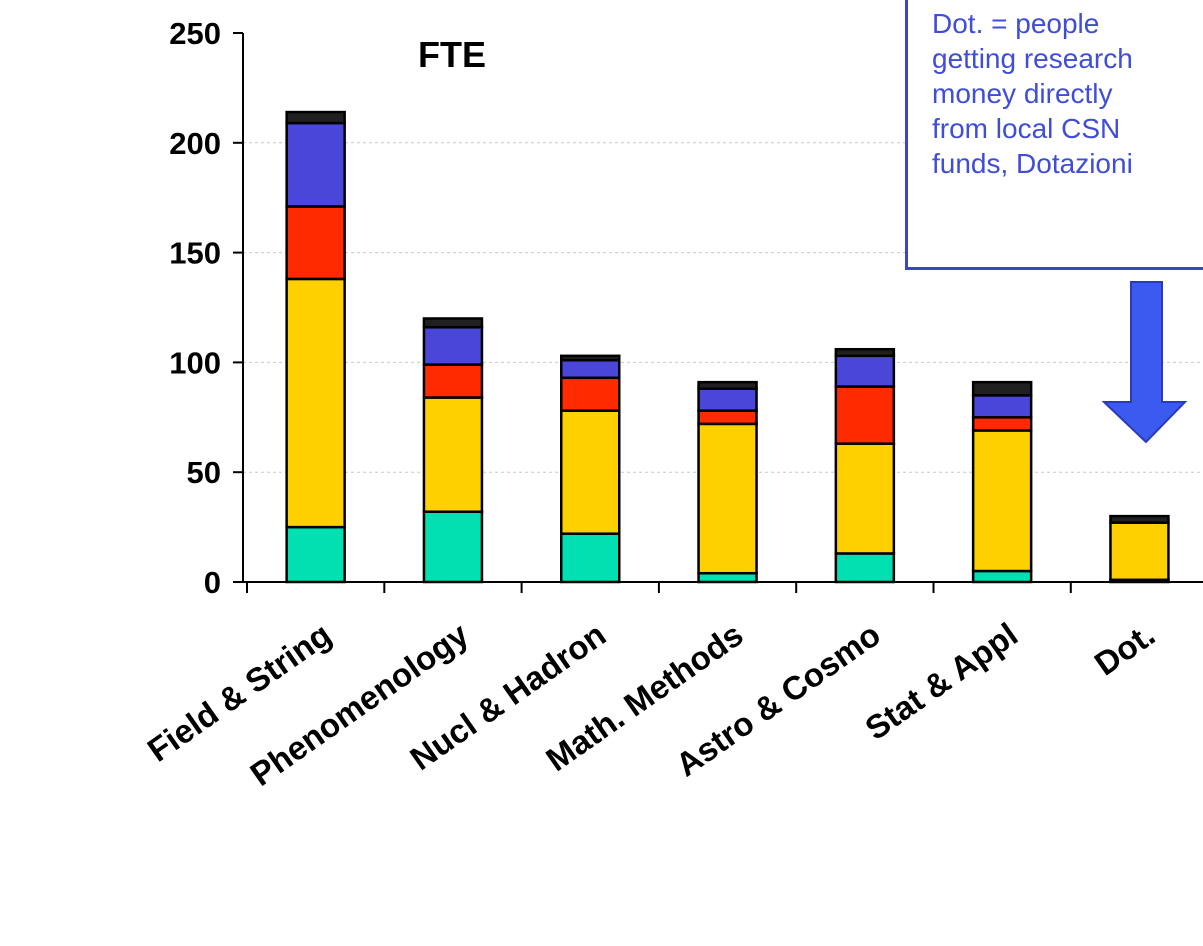 The height and width of the screenshot is (946, 1203). I want to click on y-tick-label: 0, so click(212, 582).